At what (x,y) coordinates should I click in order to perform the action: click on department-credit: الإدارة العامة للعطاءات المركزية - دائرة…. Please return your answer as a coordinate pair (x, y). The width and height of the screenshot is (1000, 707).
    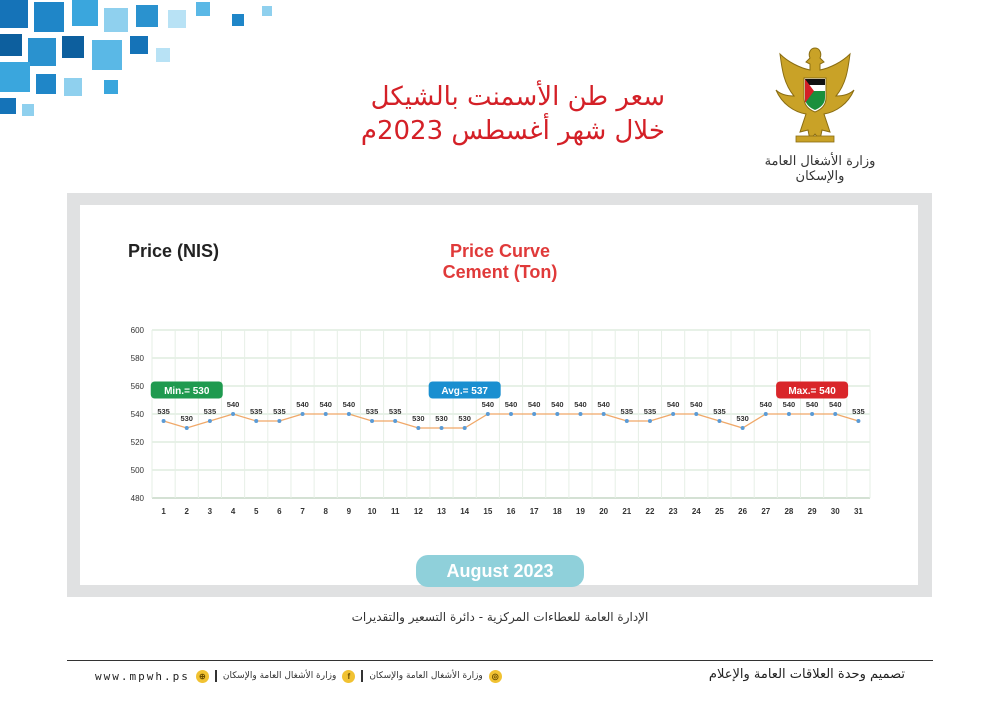
    Looking at the image, I should click on (500, 617).